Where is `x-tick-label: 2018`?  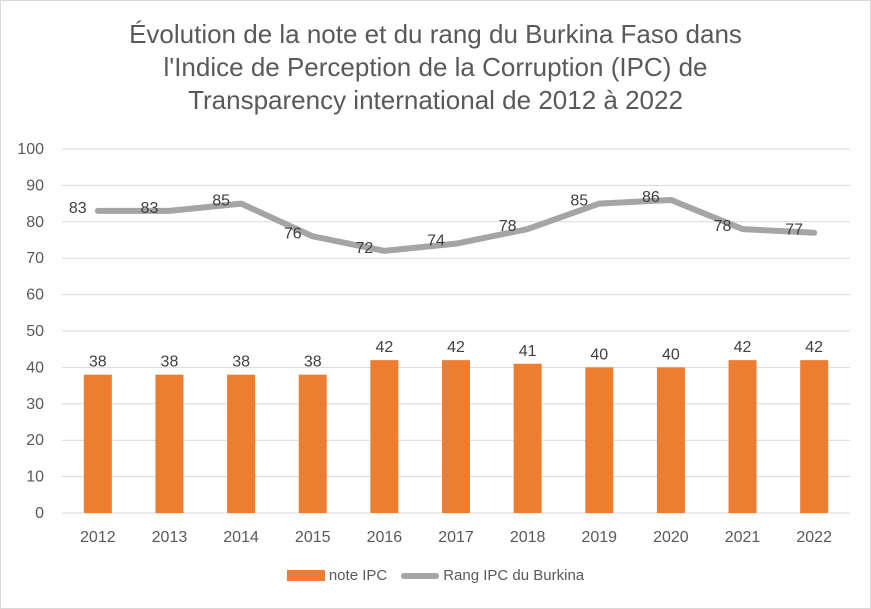 x-tick-label: 2018 is located at coordinates (528, 537).